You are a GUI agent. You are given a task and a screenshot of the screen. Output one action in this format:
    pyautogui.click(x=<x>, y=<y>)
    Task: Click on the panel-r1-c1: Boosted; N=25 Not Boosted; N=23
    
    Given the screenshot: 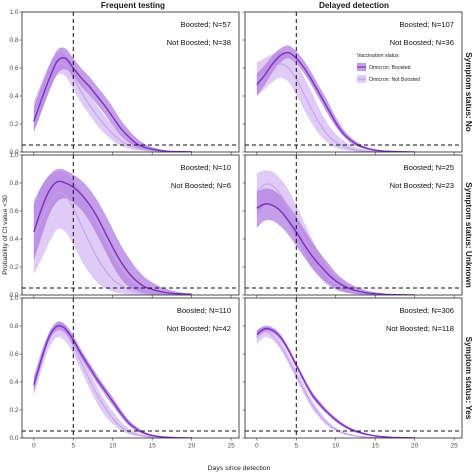 What is the action you would take?
    pyautogui.click(x=352, y=226)
    